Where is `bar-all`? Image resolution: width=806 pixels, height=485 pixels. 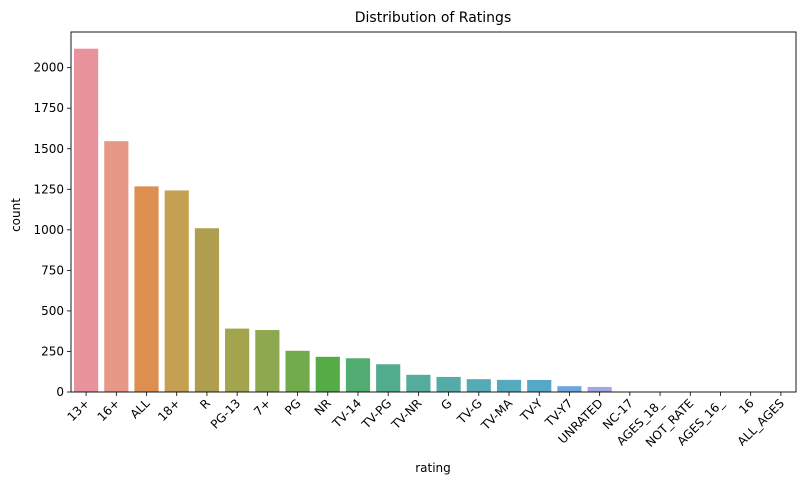
bar-all is located at coordinates (146, 289).